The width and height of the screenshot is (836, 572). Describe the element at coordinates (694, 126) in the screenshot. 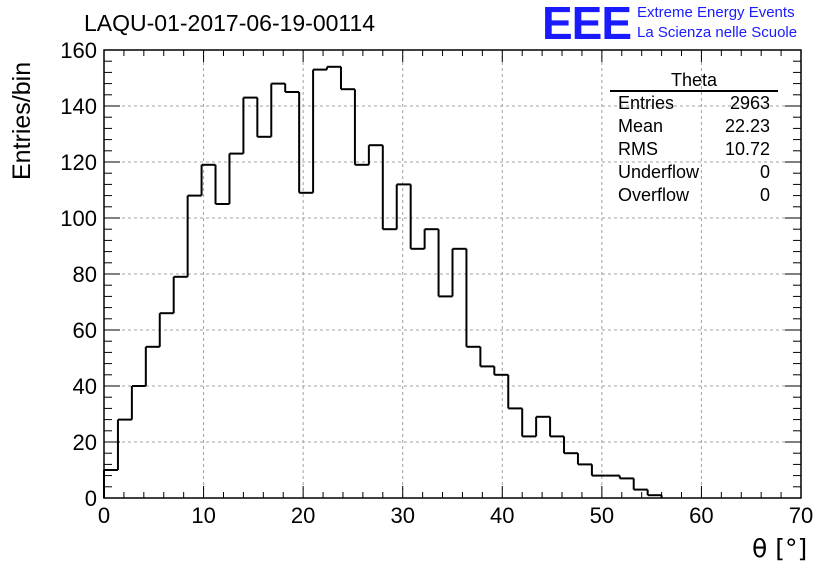

I see `stats-row: Mean 22.23` at that location.